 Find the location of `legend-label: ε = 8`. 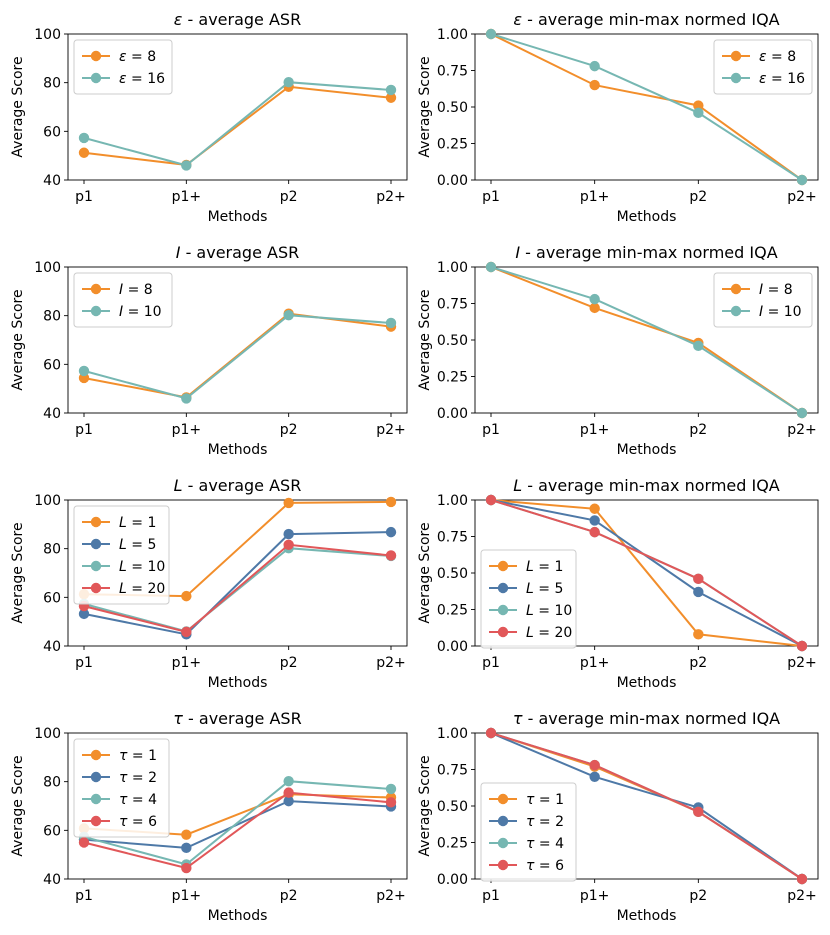

legend-label: ε = 8 is located at coordinates (137, 57).